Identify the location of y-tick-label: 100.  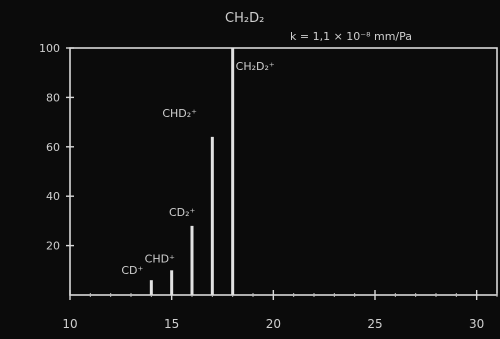
(49, 48).